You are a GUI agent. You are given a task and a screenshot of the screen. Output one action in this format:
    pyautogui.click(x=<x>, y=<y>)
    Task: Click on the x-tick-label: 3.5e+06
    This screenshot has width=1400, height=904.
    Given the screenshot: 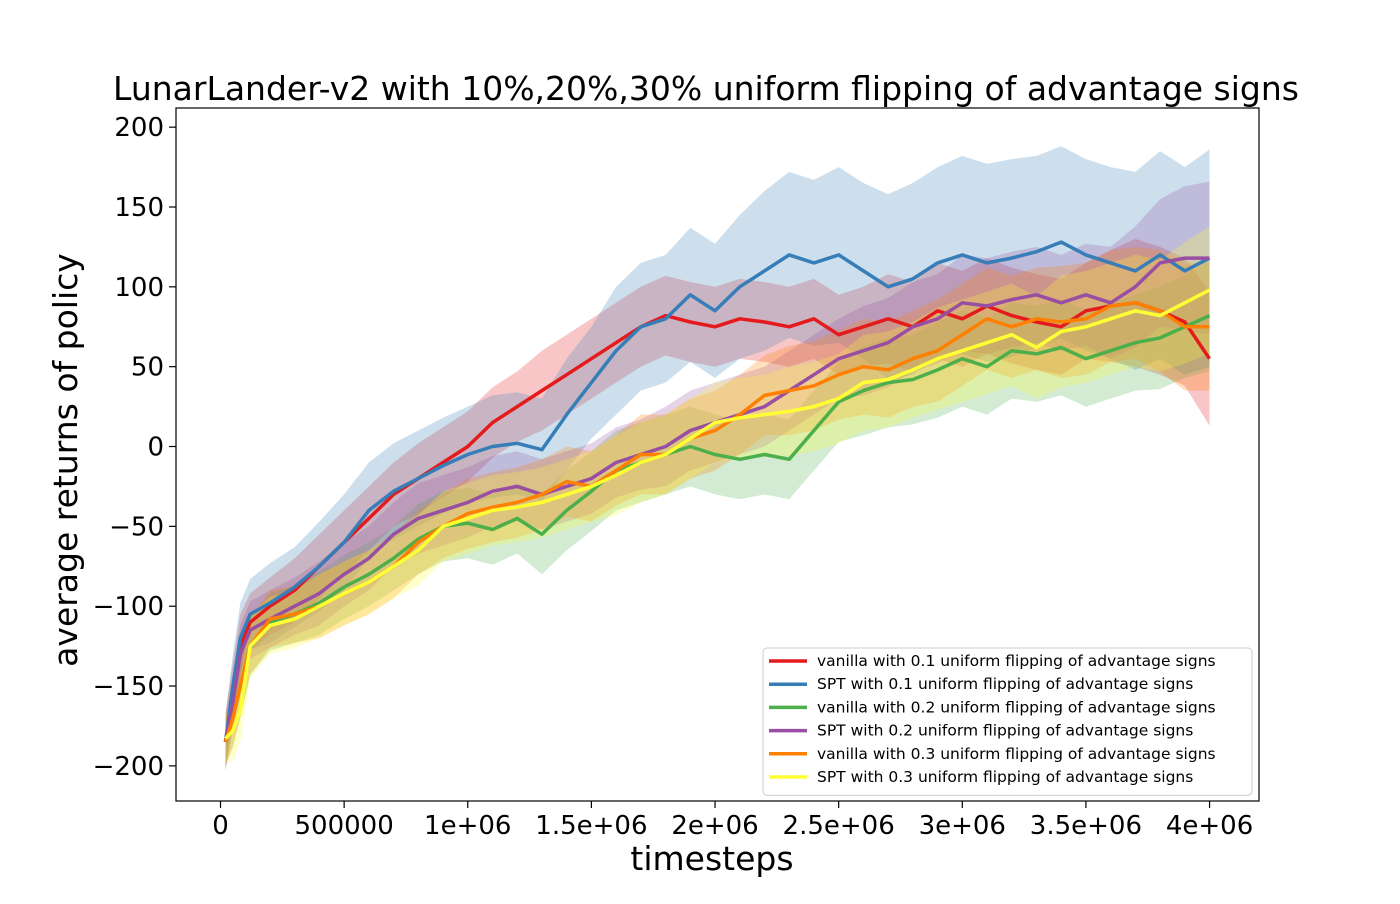 What is the action you would take?
    pyautogui.click(x=1086, y=826)
    